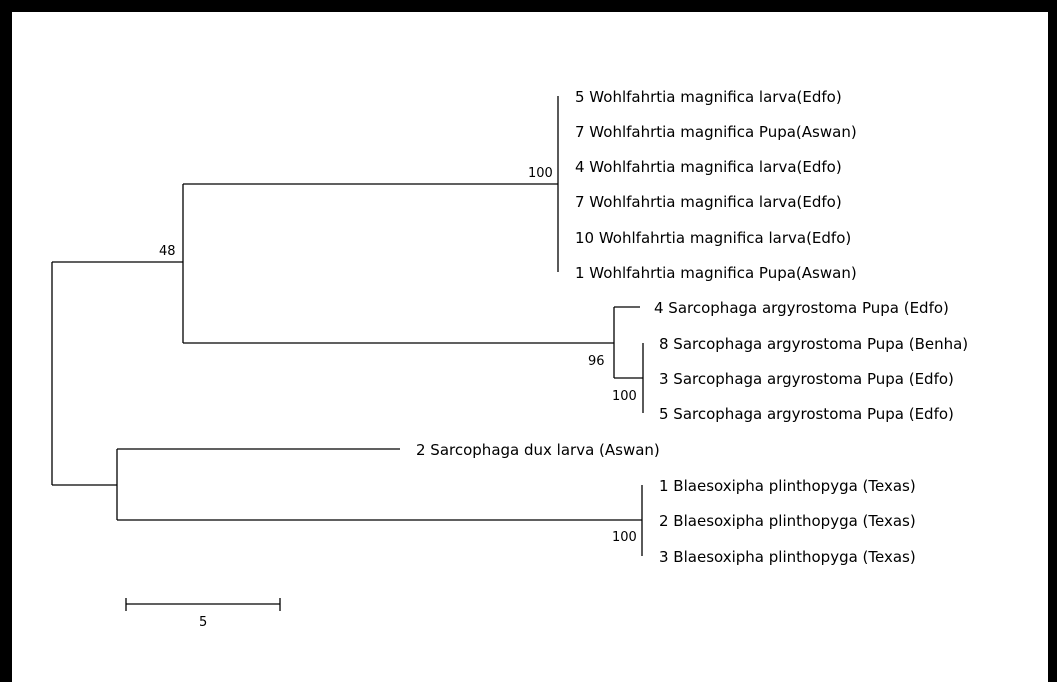 This screenshot has height=682, width=1057. Describe the element at coordinates (787, 557) in the screenshot. I see `taxon-label: 3 Blaesoxipha plinthopyga (Texas)` at that location.